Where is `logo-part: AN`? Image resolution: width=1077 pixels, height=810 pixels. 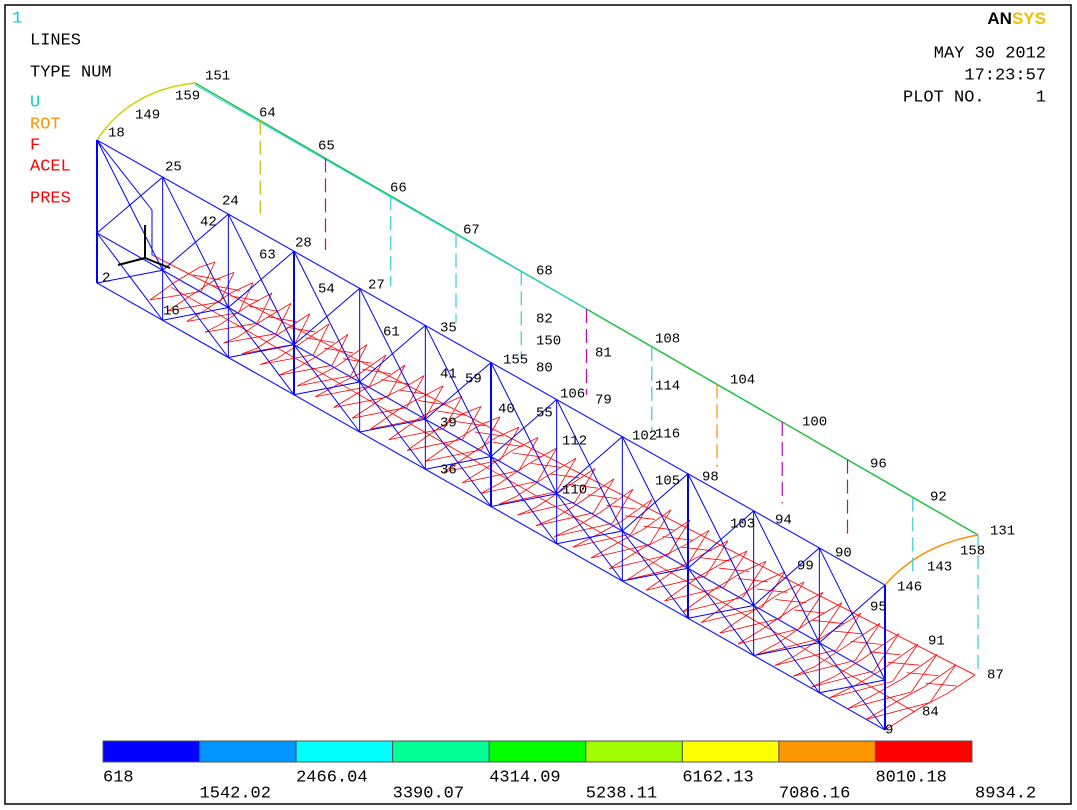 logo-part: AN is located at coordinates (999, 18).